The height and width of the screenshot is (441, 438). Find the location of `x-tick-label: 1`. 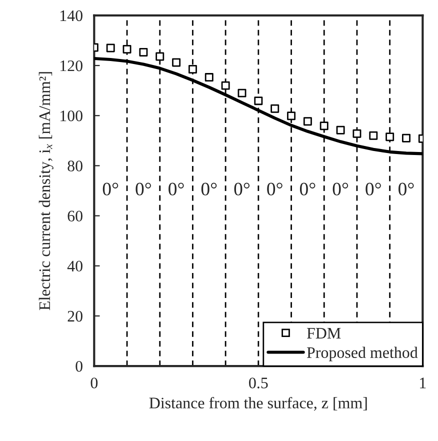

x-tick-label: 1 is located at coordinates (423, 383).